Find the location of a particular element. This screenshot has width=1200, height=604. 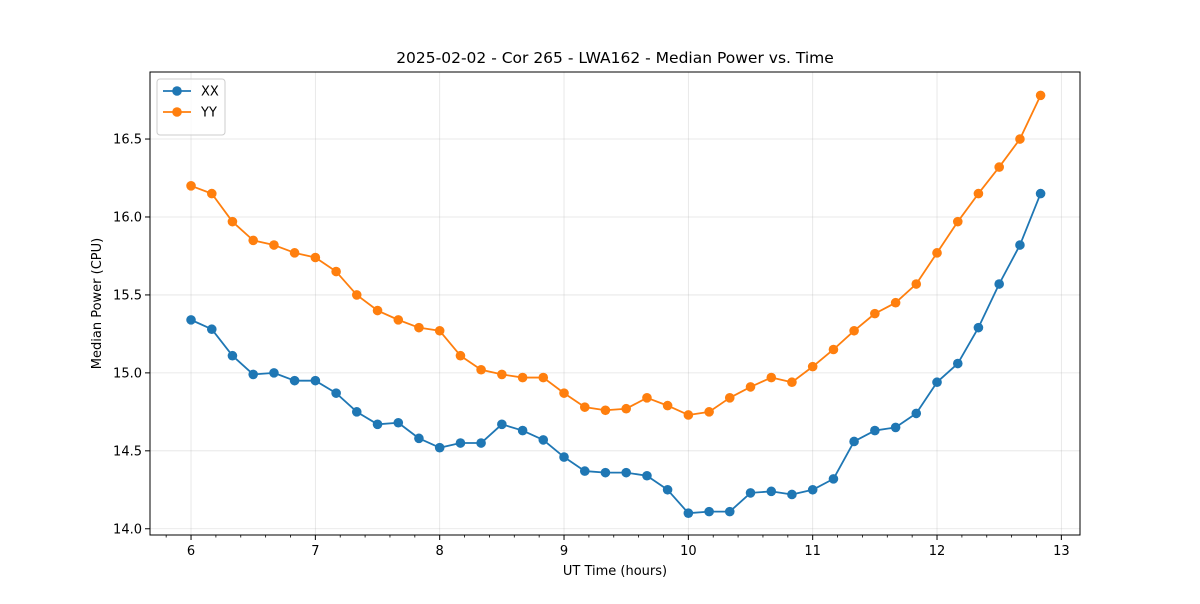

y-tick-label: 14.5 is located at coordinates (127, 451).